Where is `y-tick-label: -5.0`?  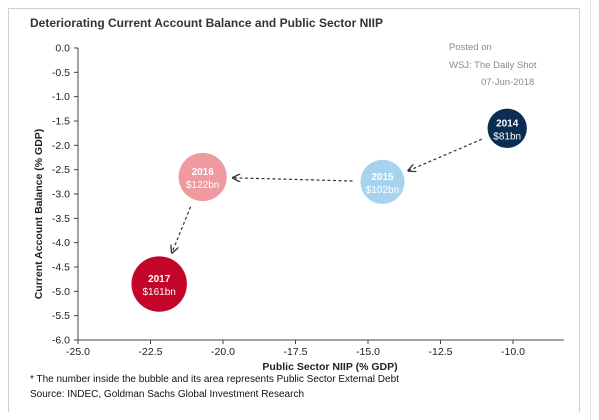 y-tick-label: -5.0 is located at coordinates (61, 292).